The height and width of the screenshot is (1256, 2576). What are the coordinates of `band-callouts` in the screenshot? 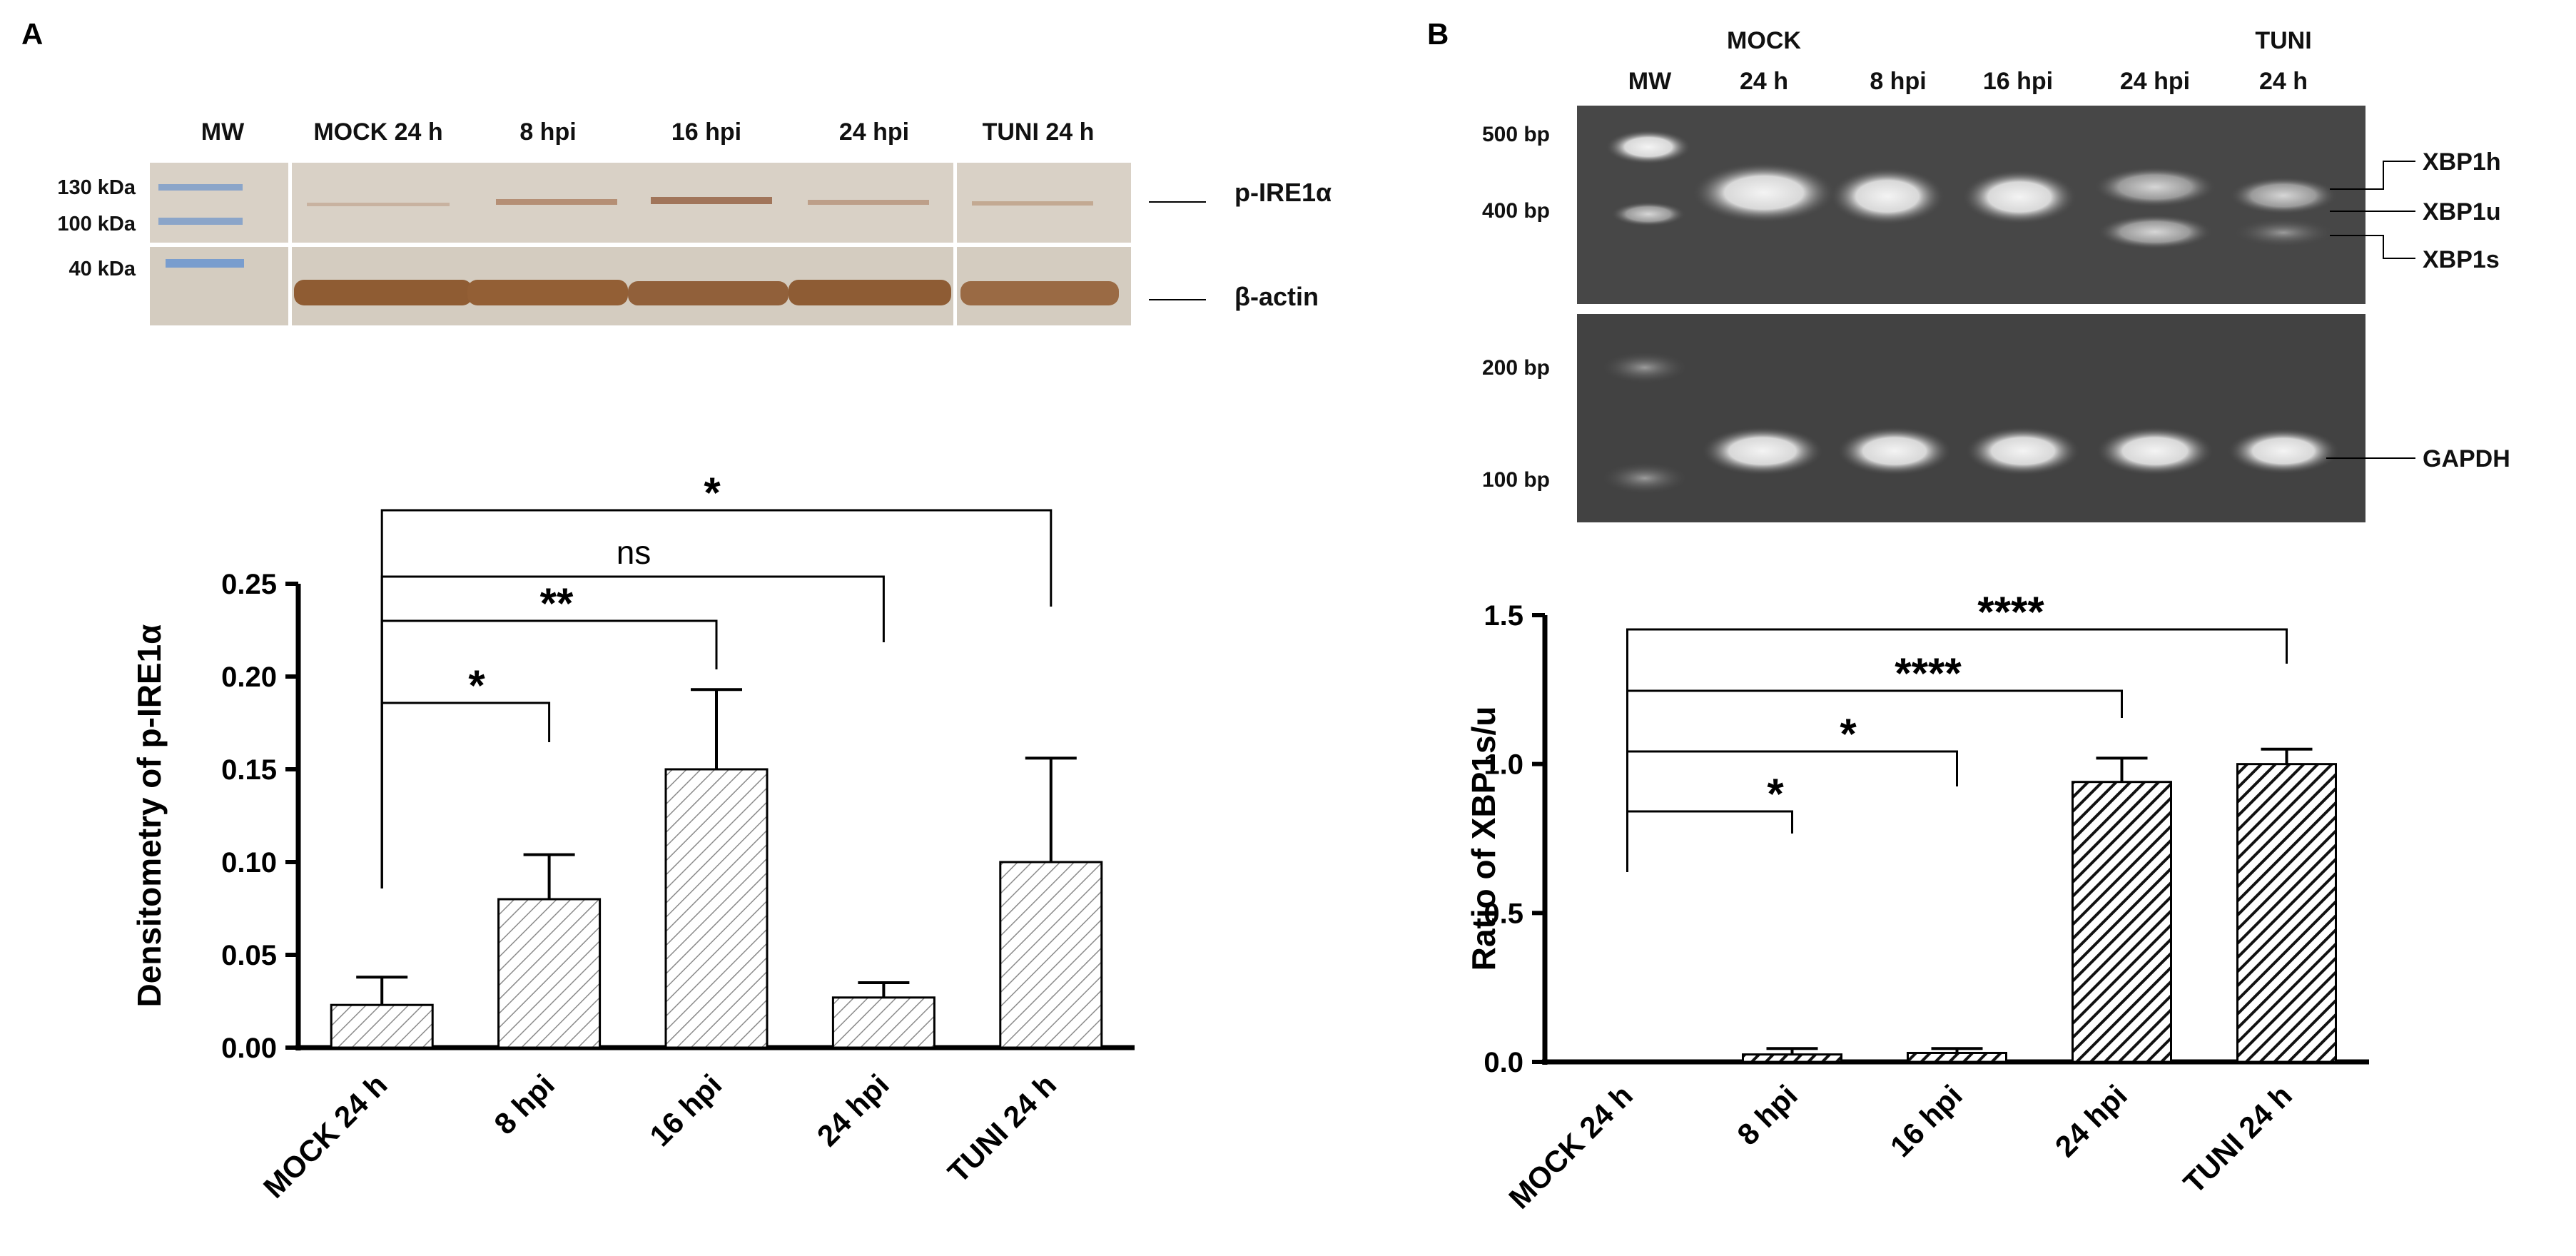 It's located at (2370, 310).